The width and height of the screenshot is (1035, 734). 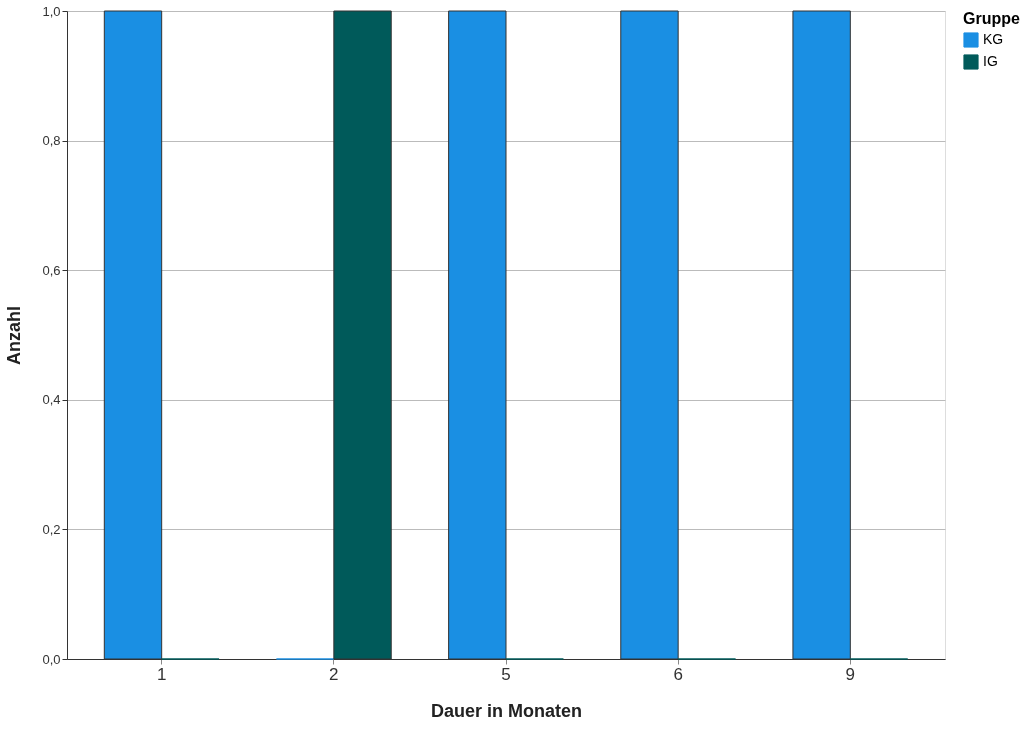 I want to click on legend-label: IG, so click(x=990, y=61).